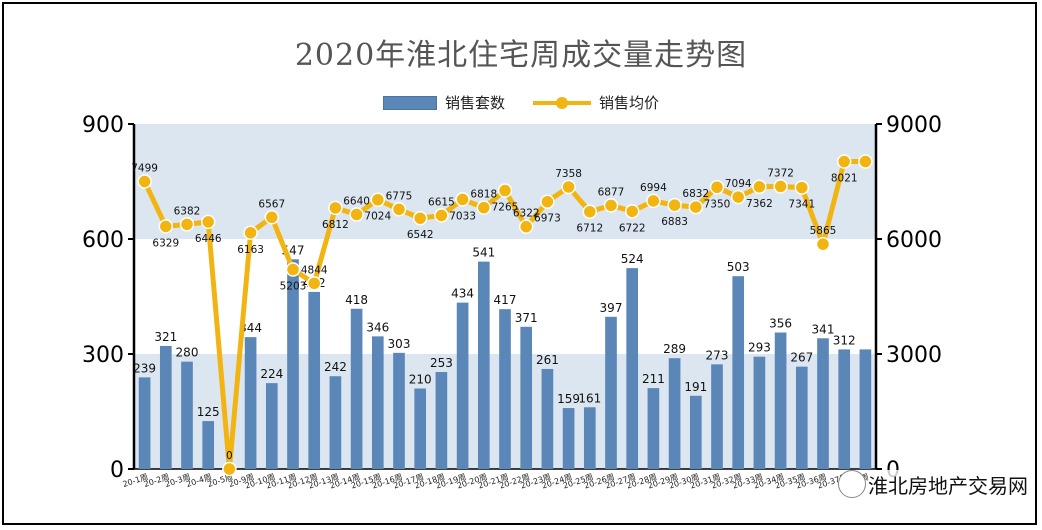  I want to click on y-tick-label-left: 300, so click(103, 355).